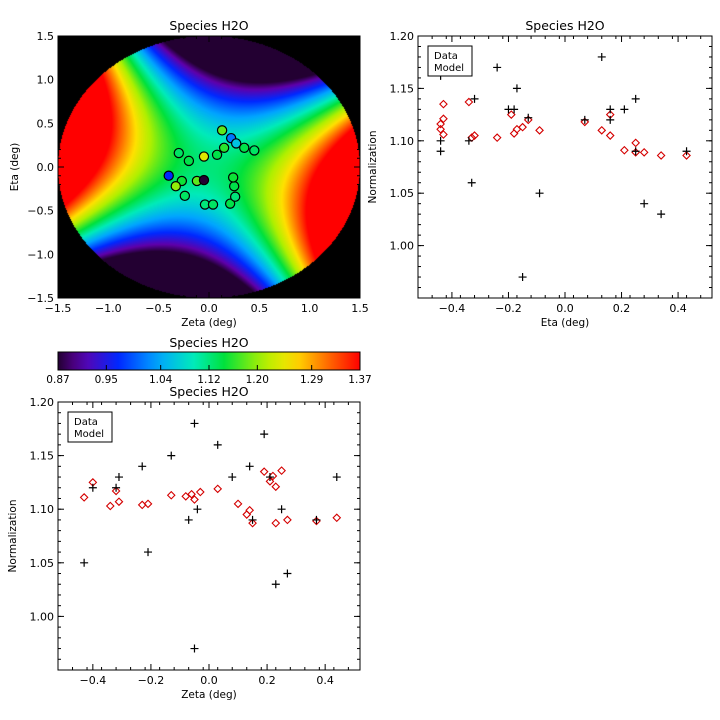 The width and height of the screenshot is (720, 720). I want to click on zeta-xtick-label: 0.4, so click(325, 680).